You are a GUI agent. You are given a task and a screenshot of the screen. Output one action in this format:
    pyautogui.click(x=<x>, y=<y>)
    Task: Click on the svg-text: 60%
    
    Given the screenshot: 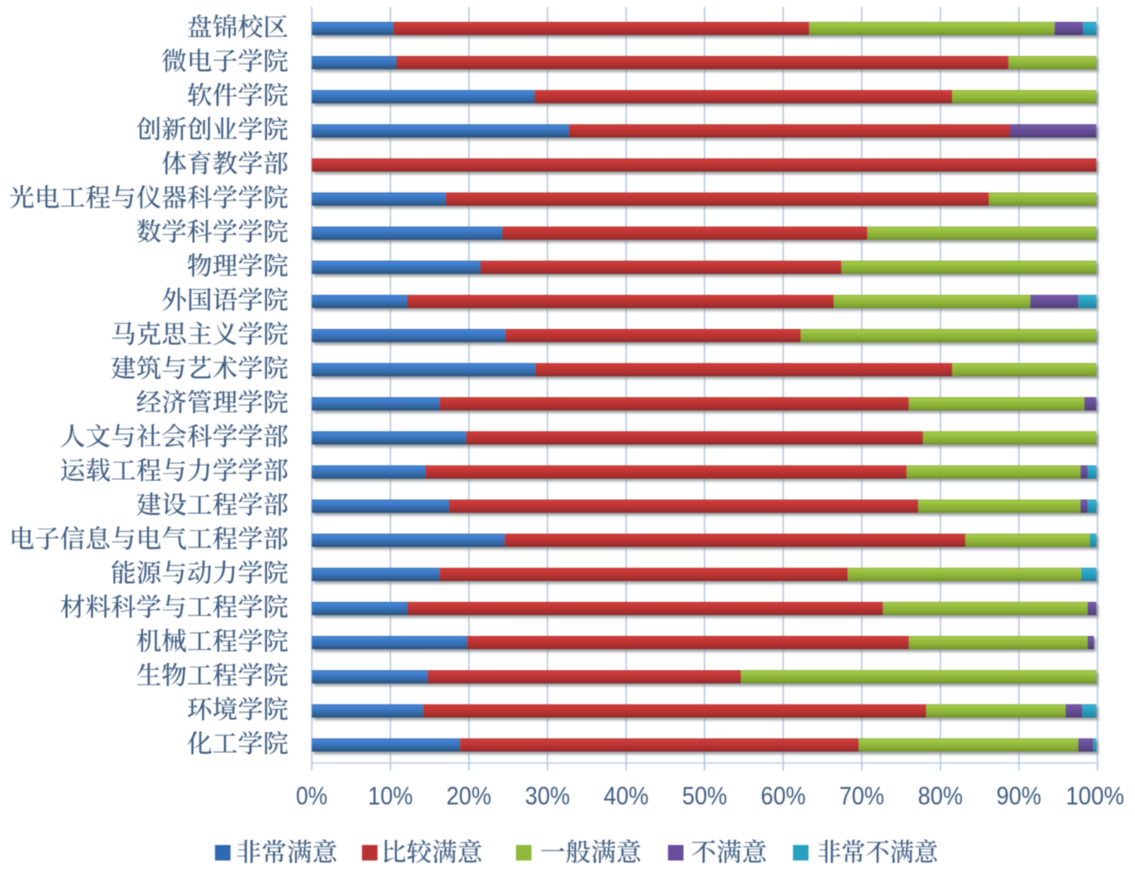 What is the action you would take?
    pyautogui.click(x=783, y=797)
    